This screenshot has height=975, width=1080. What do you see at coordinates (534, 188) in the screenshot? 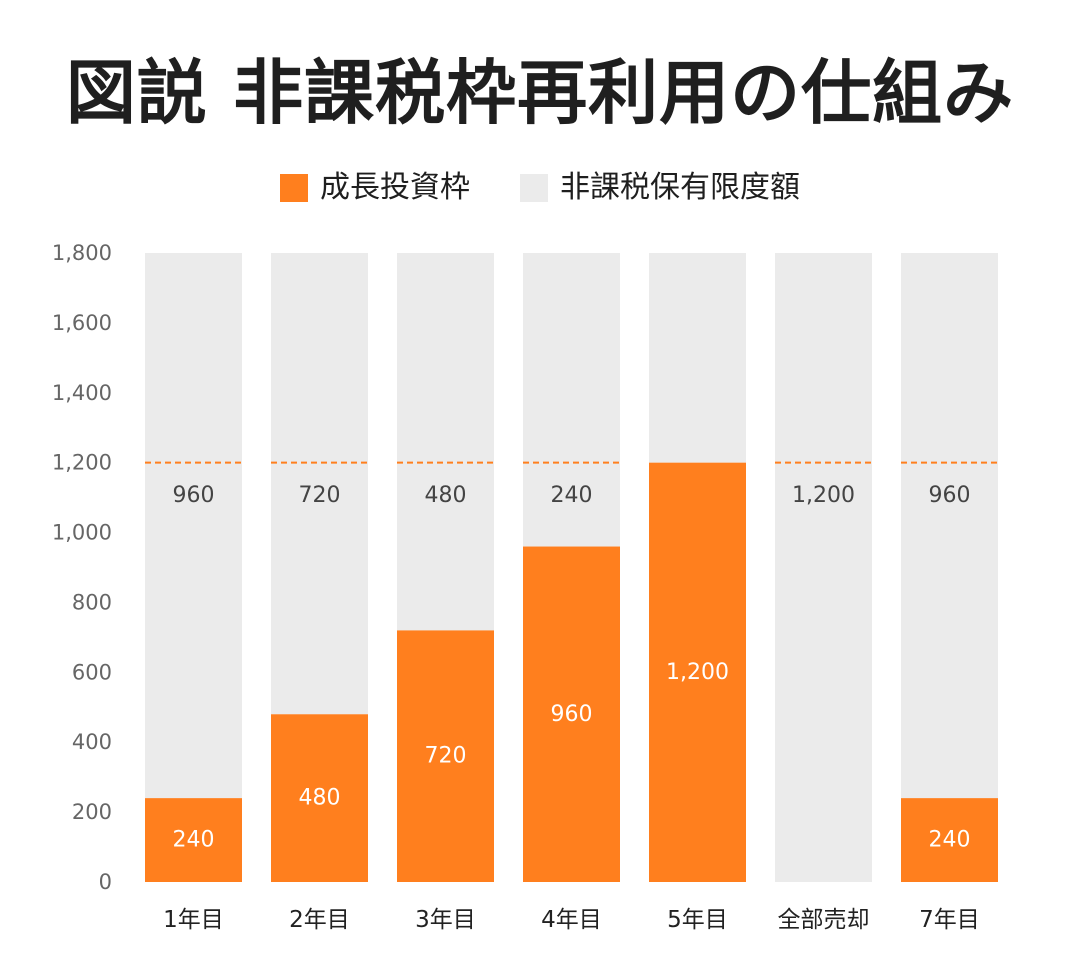
I see `legend-swatch-holding-limit` at bounding box center [534, 188].